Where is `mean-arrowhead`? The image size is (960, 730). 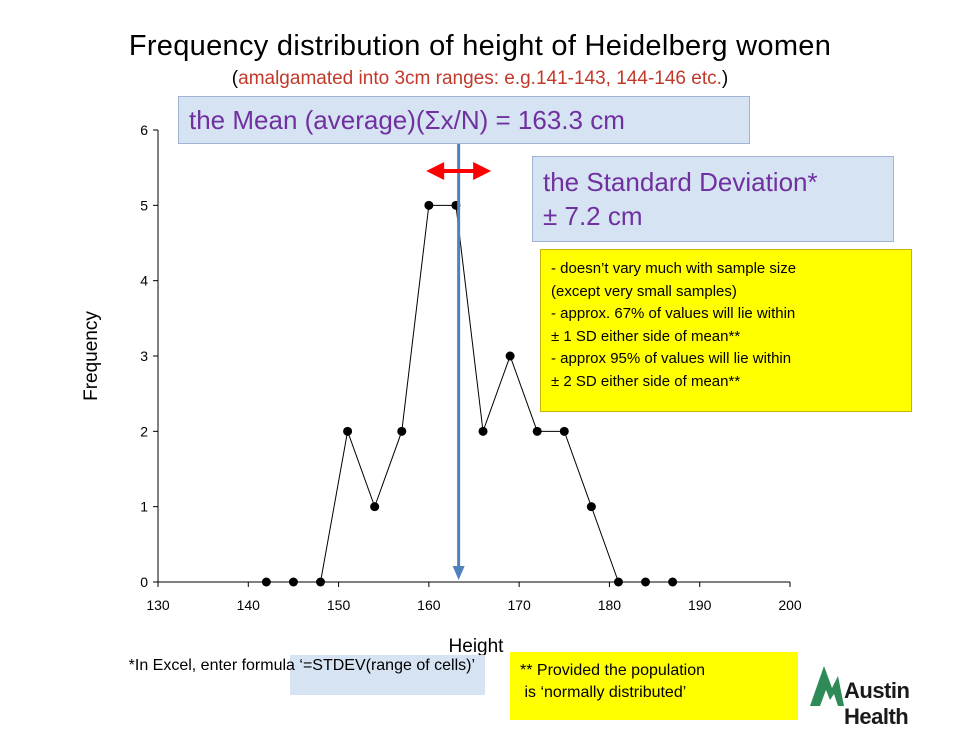 mean-arrowhead is located at coordinates (458, 573).